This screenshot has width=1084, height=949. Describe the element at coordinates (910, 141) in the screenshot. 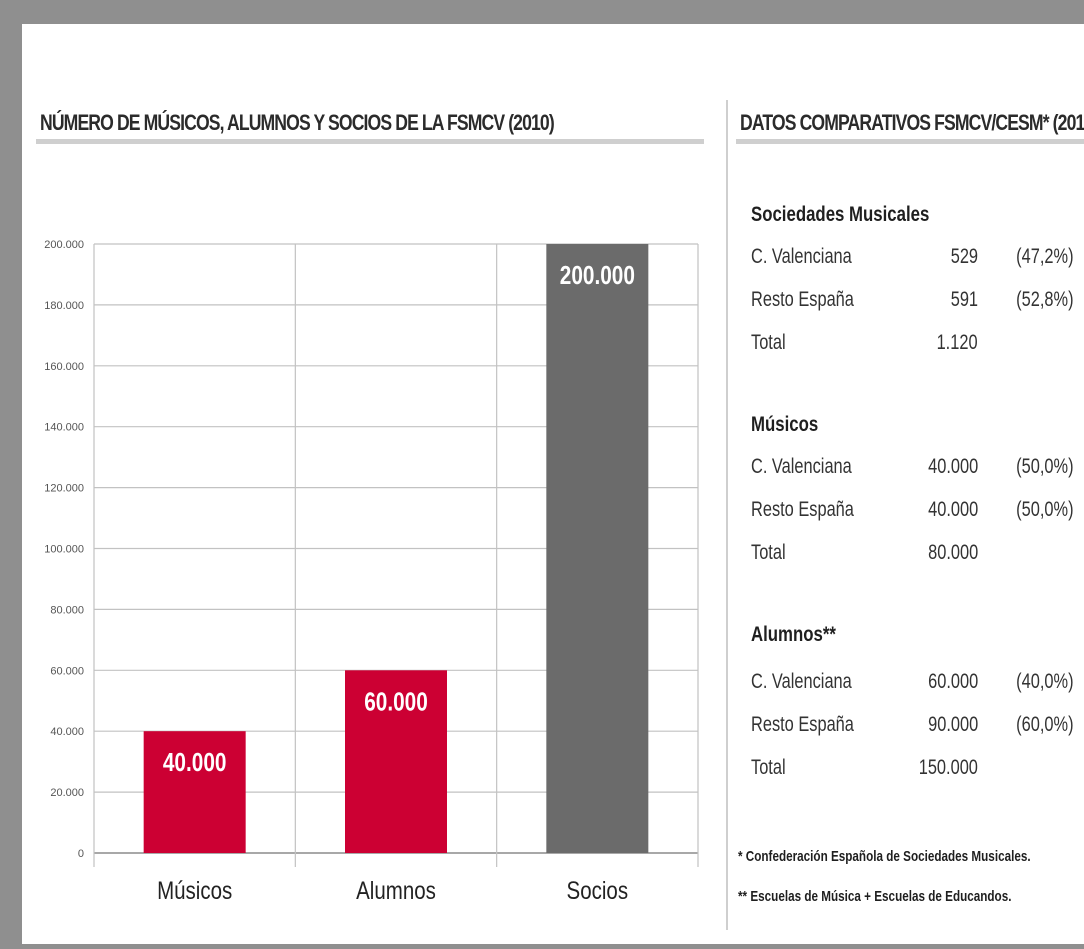

I see `comparison-title-rule` at that location.